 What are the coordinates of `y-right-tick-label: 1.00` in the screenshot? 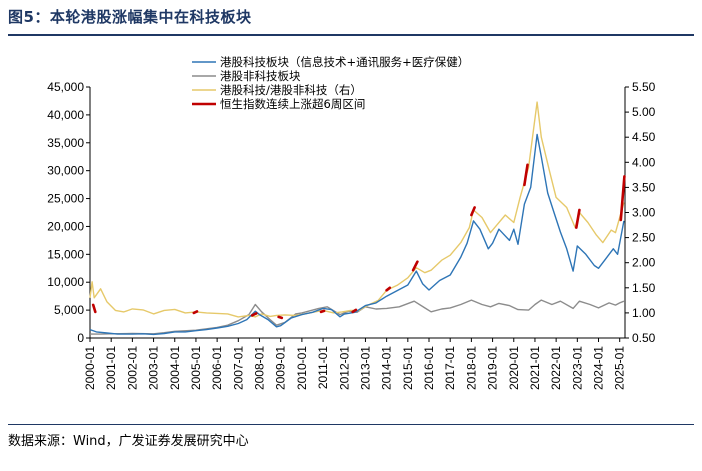 It's located at (644, 313).